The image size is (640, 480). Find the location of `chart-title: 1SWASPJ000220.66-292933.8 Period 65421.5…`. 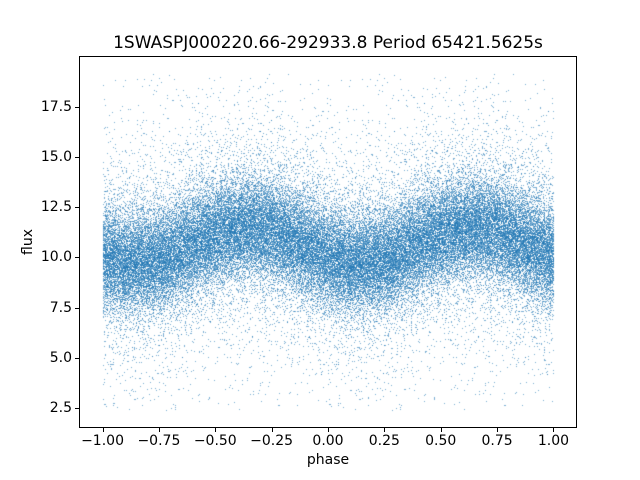

chart-title: 1SWASPJ000220.66-292933.8 Period 65421.5… is located at coordinates (328, 43).